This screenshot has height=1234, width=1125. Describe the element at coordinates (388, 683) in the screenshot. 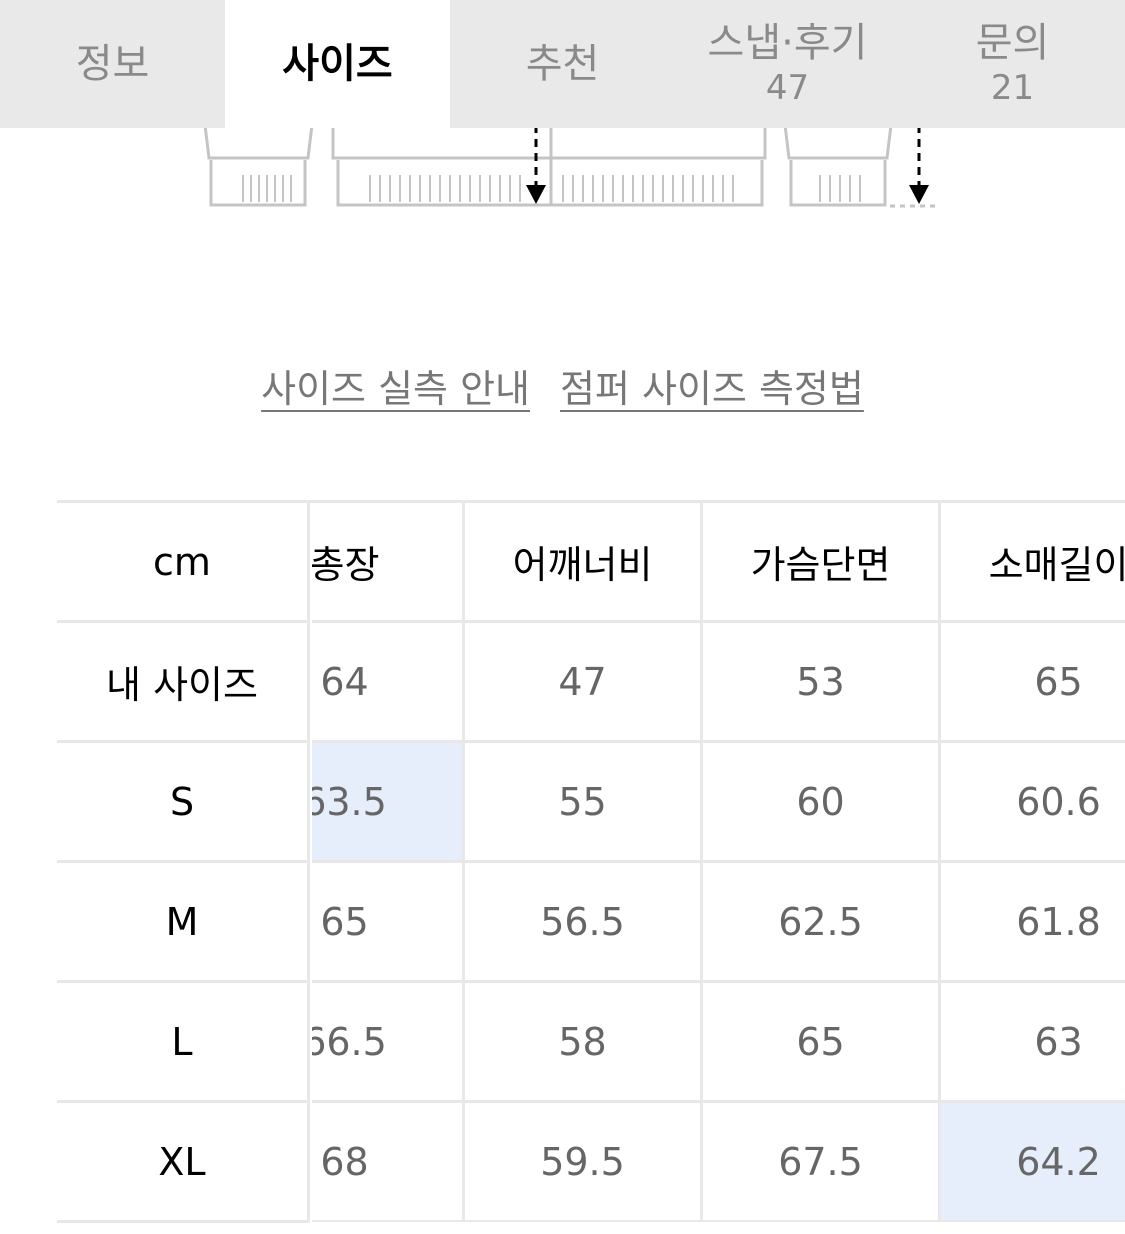

I see `table-cell: 64` at that location.